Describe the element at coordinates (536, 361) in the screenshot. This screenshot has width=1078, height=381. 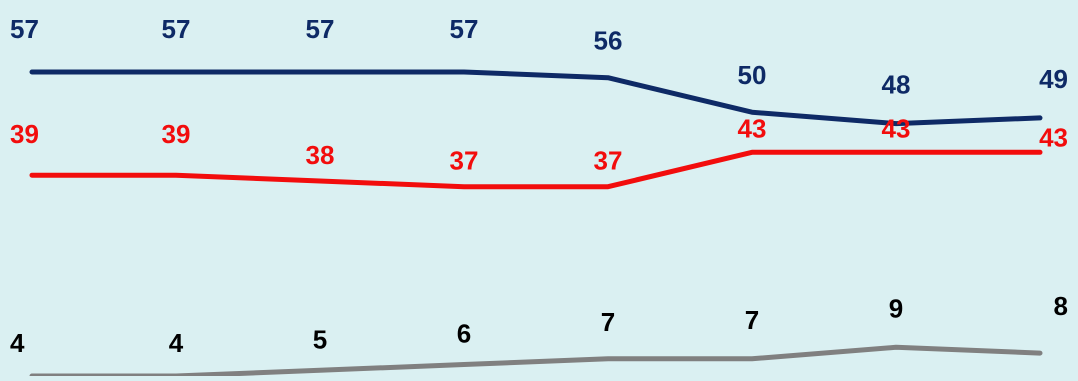
I see `series-c-line` at that location.